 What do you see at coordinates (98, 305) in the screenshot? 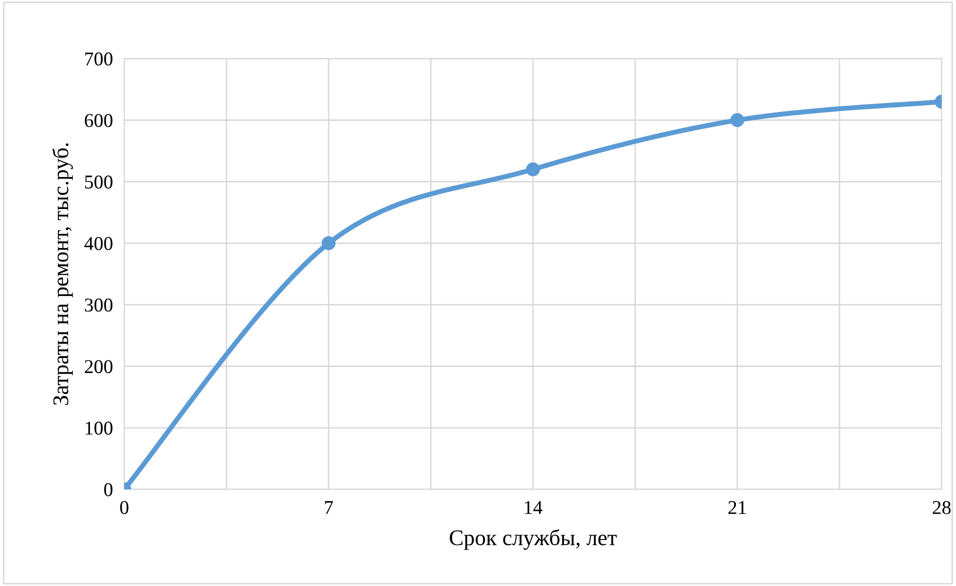
I see `y-tick-label: 300` at bounding box center [98, 305].